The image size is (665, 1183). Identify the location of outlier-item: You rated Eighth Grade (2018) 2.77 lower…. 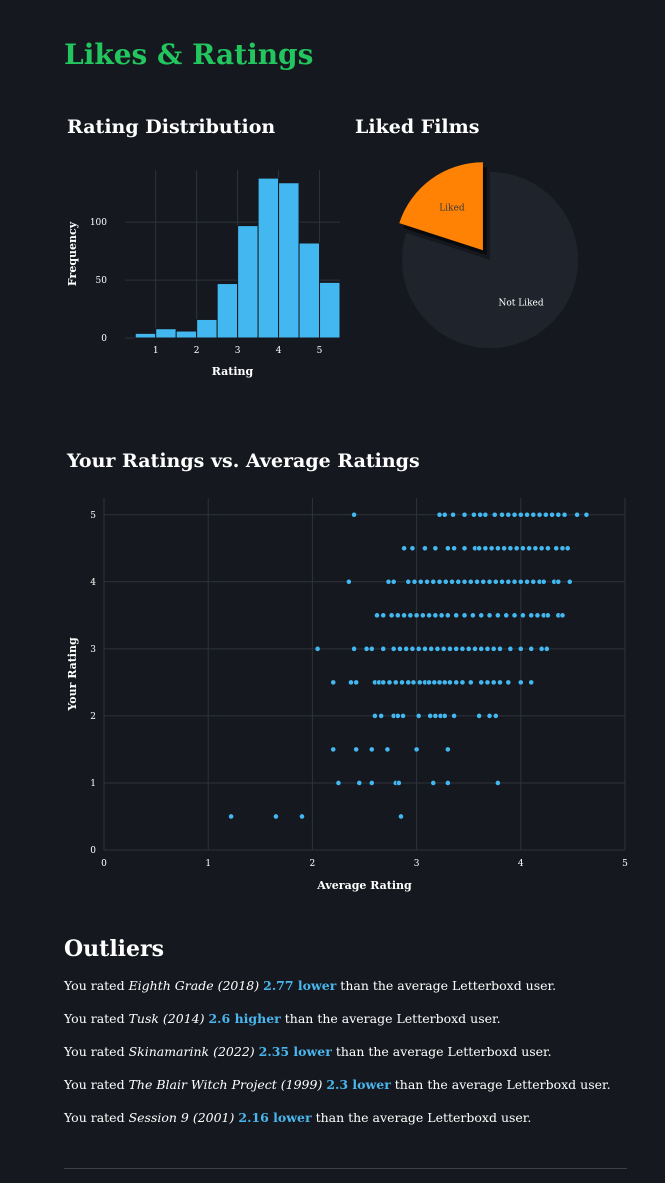
(354, 986).